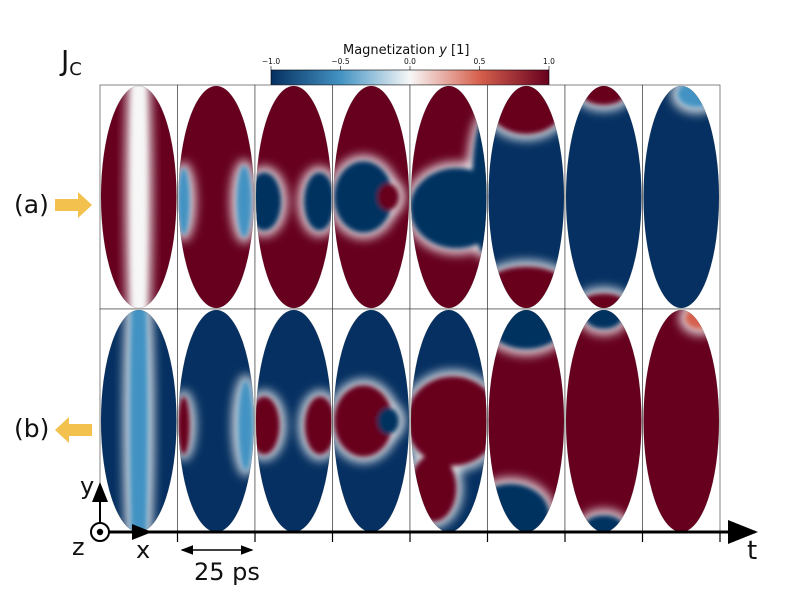  Describe the element at coordinates (121, 512) in the screenshot. I see `coordinate-axes` at that location.